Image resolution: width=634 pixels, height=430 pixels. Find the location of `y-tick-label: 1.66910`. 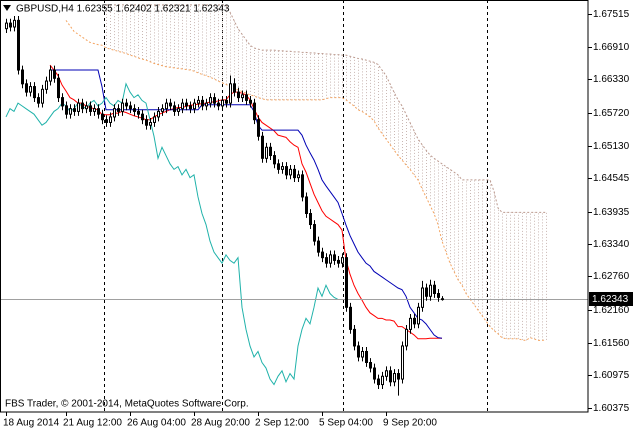

y-tick-label: 1.66910 is located at coordinates (611, 47).